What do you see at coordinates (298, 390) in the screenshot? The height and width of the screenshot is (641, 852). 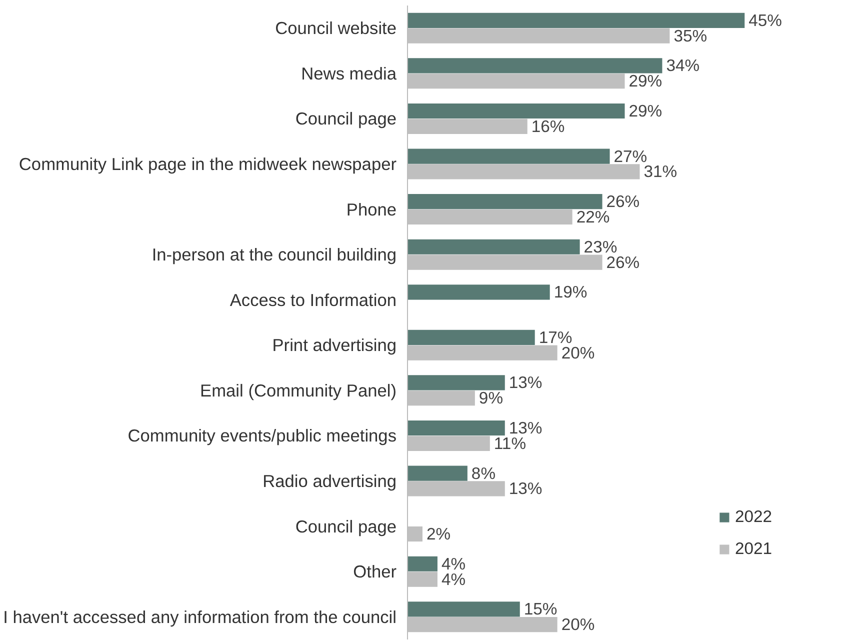 I see `y-tick-label: Email (Community Panel)` at bounding box center [298, 390].